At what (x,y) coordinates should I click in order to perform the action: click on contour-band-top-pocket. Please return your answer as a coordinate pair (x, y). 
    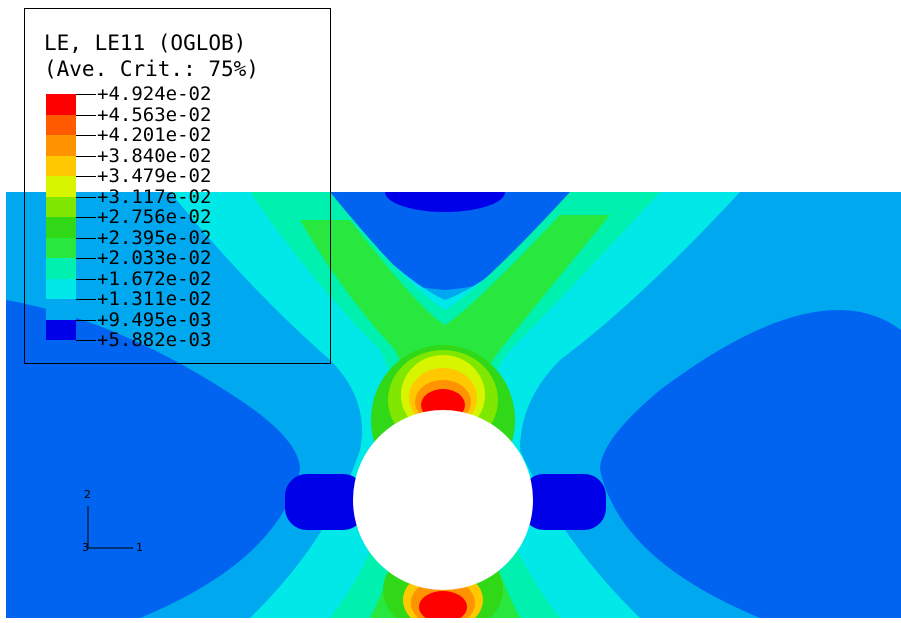
    Looking at the image, I should click on (445, 202).